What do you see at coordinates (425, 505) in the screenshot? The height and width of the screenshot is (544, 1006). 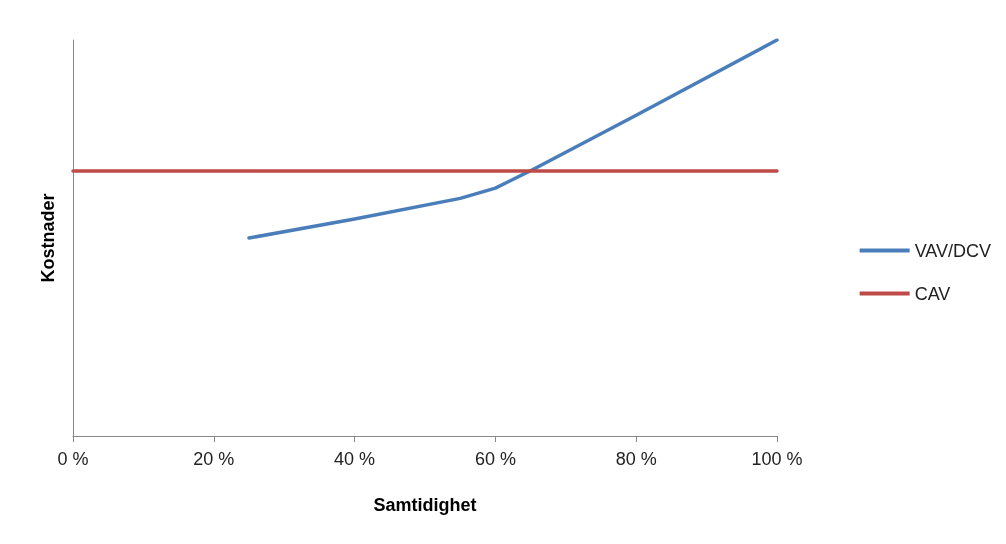 I see `x-axis-title: Samtidighet` at bounding box center [425, 505].